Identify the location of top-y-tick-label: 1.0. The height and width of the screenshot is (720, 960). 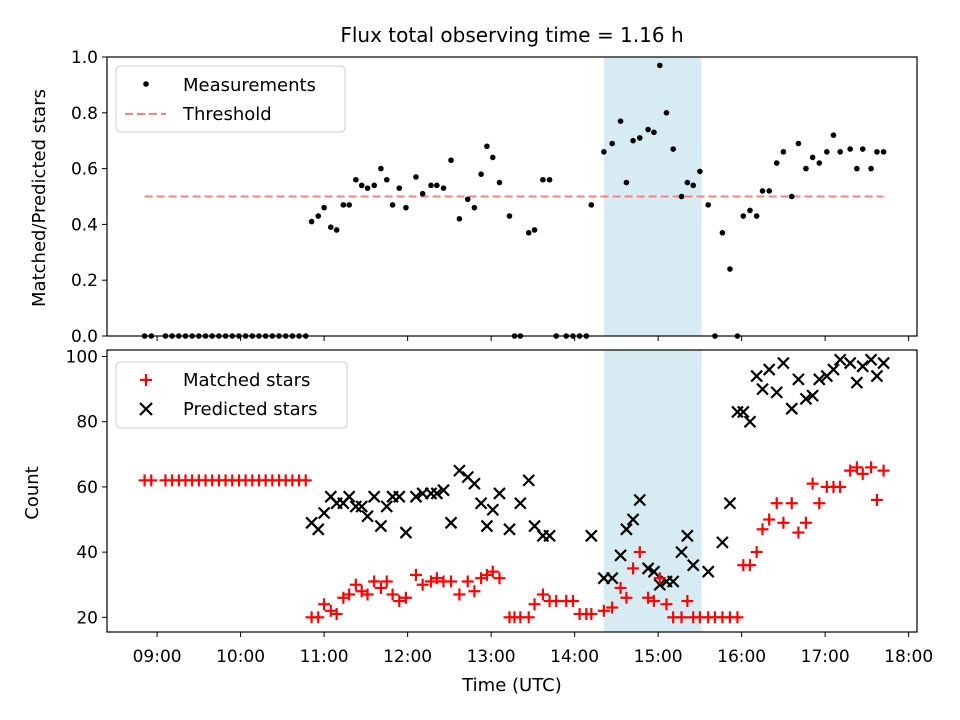
(84, 58).